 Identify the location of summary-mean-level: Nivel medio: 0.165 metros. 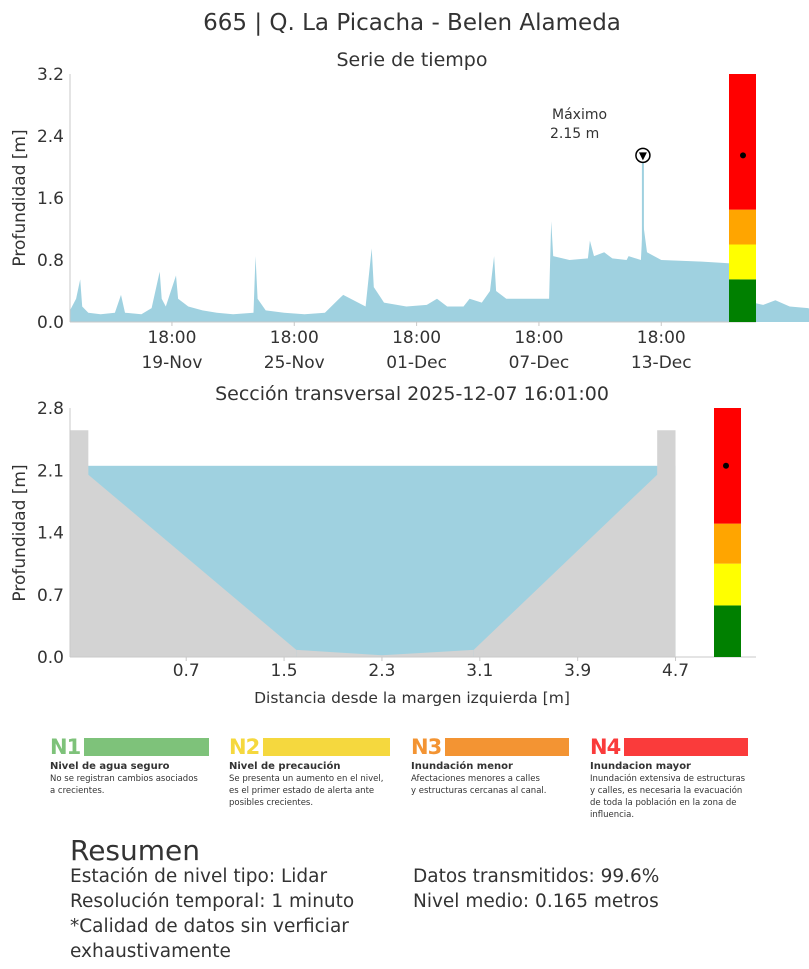
(536, 901).